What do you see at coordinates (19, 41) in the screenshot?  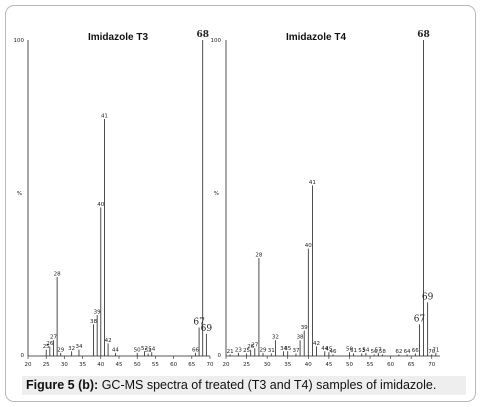 I see `chart1-y-tick-label: 100` at bounding box center [19, 41].